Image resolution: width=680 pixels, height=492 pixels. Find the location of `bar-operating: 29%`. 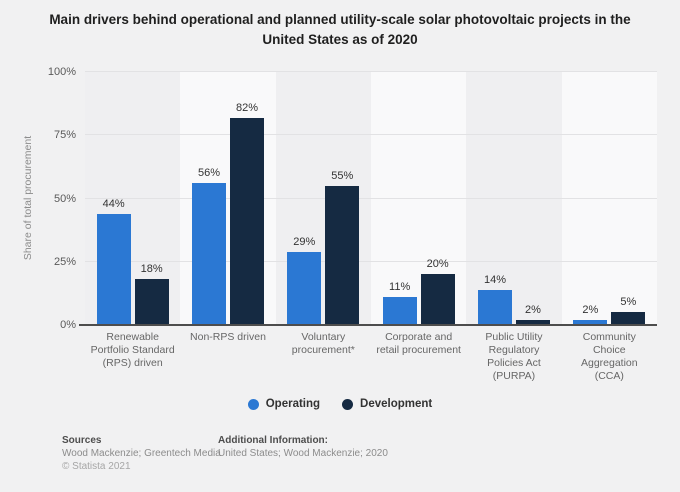

bar-operating: 29% is located at coordinates (304, 280).